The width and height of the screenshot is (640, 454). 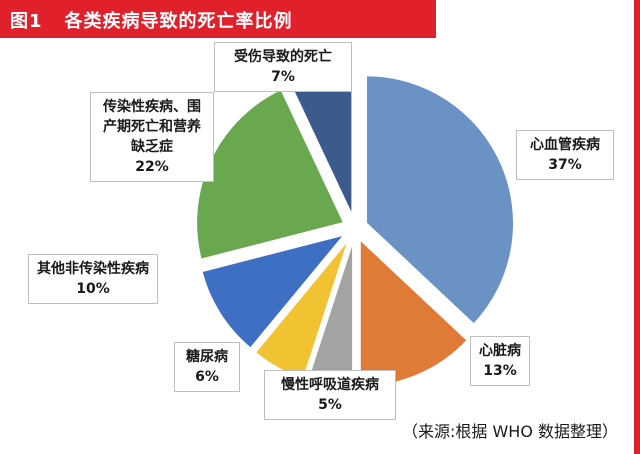 I want to click on label-cardiovascular: 心血管疾病 37%, so click(x=565, y=155).